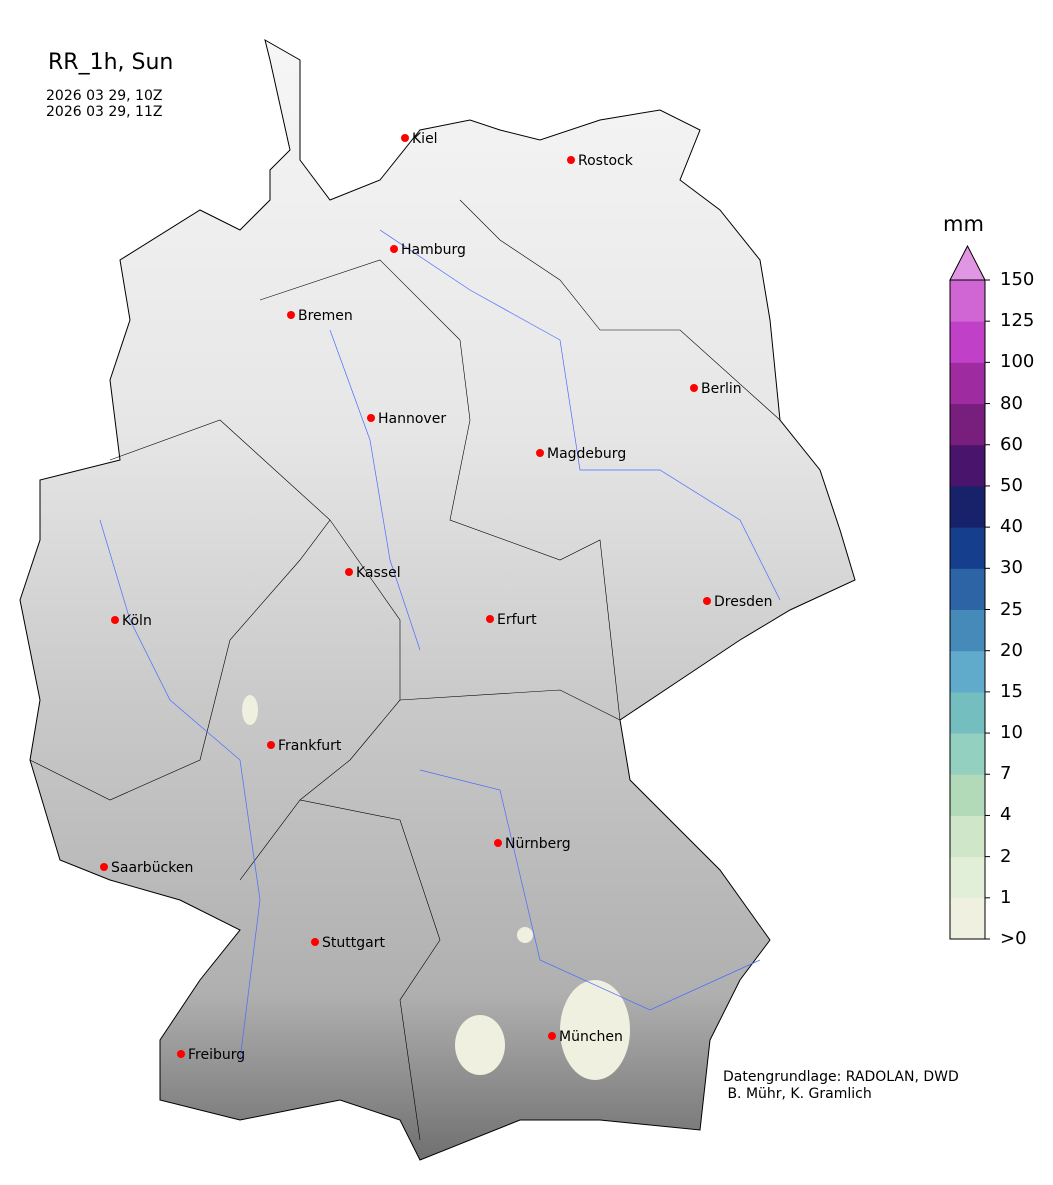  I want to click on city-erfurt: Erfurt, so click(511, 620).